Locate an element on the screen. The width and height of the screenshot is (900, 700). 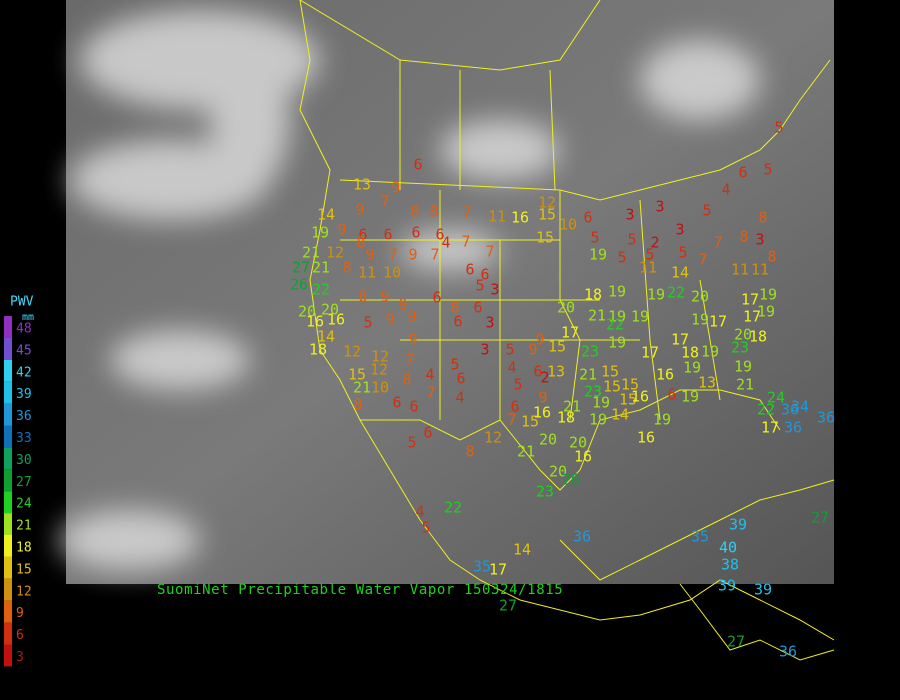
legend-label: 45 is located at coordinates (24, 350).